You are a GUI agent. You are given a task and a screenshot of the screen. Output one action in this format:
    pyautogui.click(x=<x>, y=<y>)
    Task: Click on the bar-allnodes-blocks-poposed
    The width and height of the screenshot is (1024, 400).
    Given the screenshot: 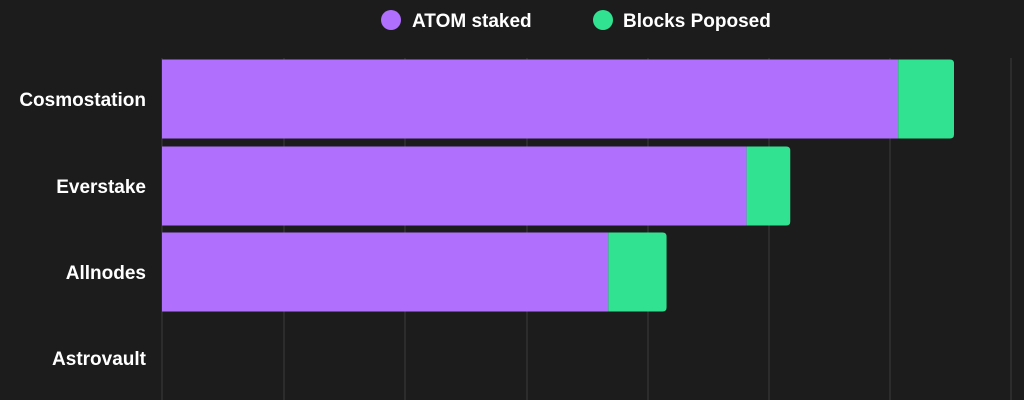 What is the action you would take?
    pyautogui.click(x=637, y=272)
    